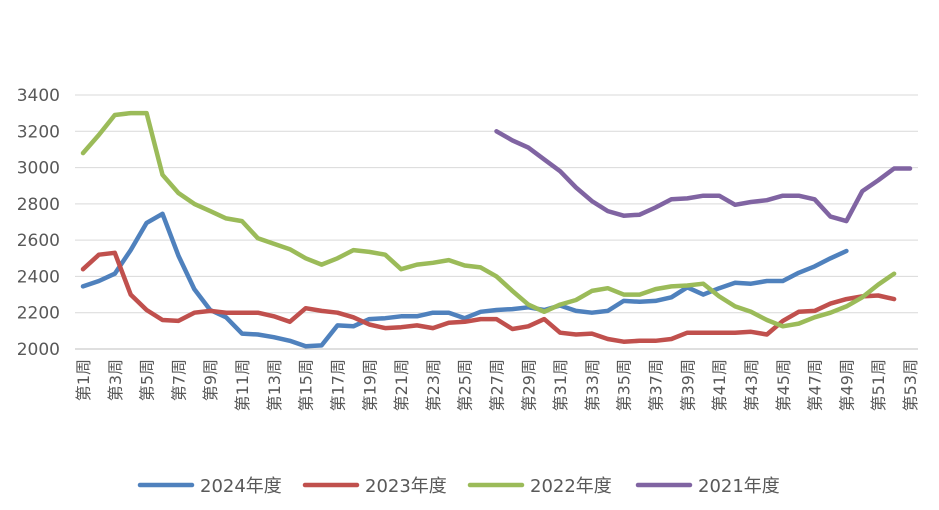  Describe the element at coordinates (783, 385) in the screenshot. I see `x-tick-label: 第45周` at that location.